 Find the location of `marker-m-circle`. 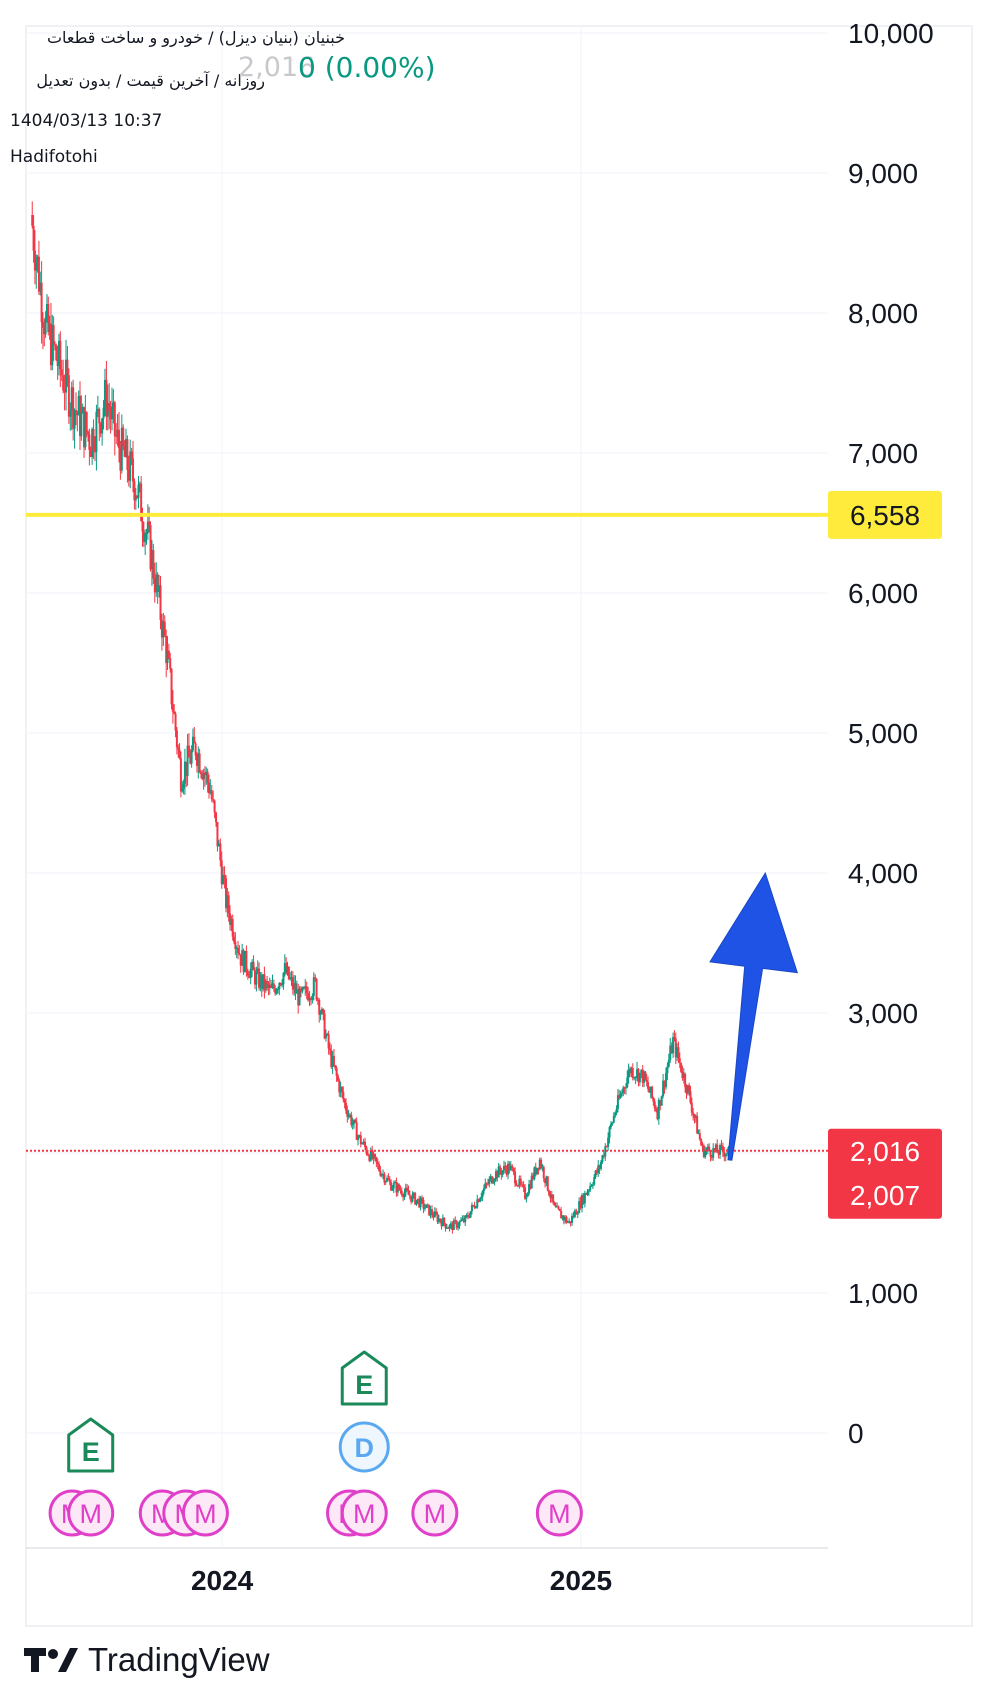

marker-m-circle is located at coordinates (91, 1513).